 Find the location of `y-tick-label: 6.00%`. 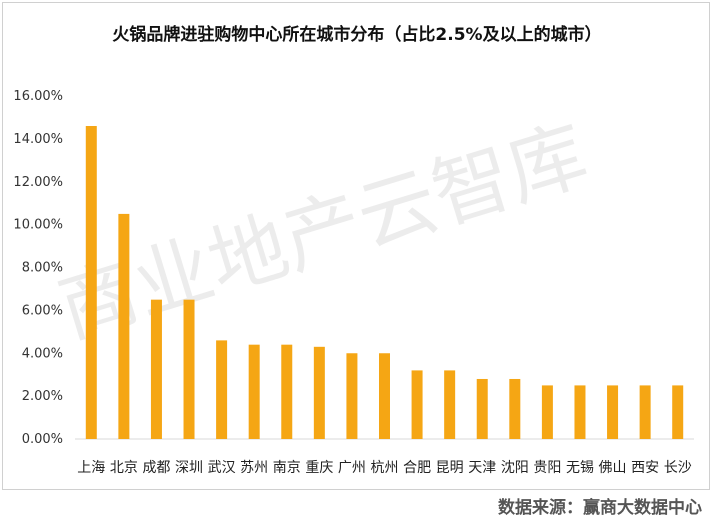

y-tick-label: 6.00% is located at coordinates (42, 310).